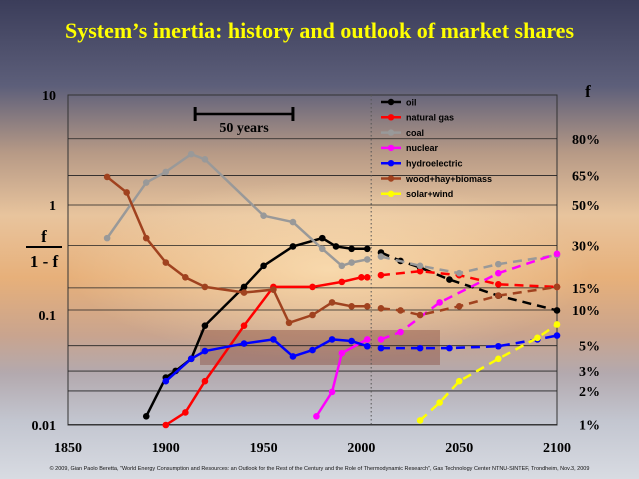  I want to click on y-tick-label-0: 10, so click(49, 96).